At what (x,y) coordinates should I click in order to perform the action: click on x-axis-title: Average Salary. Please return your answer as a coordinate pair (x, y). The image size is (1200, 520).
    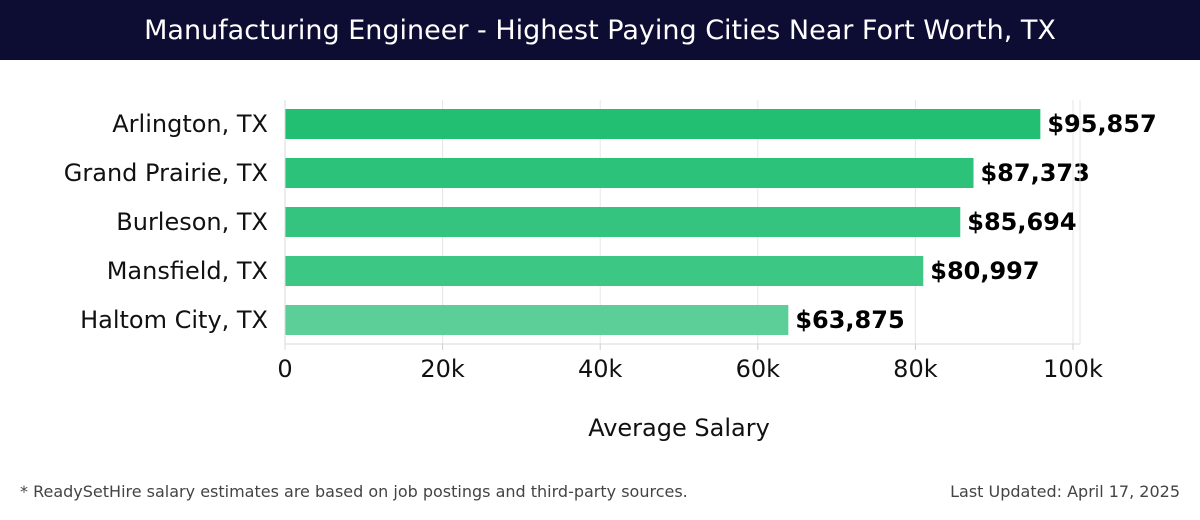
    Looking at the image, I should click on (679, 428).